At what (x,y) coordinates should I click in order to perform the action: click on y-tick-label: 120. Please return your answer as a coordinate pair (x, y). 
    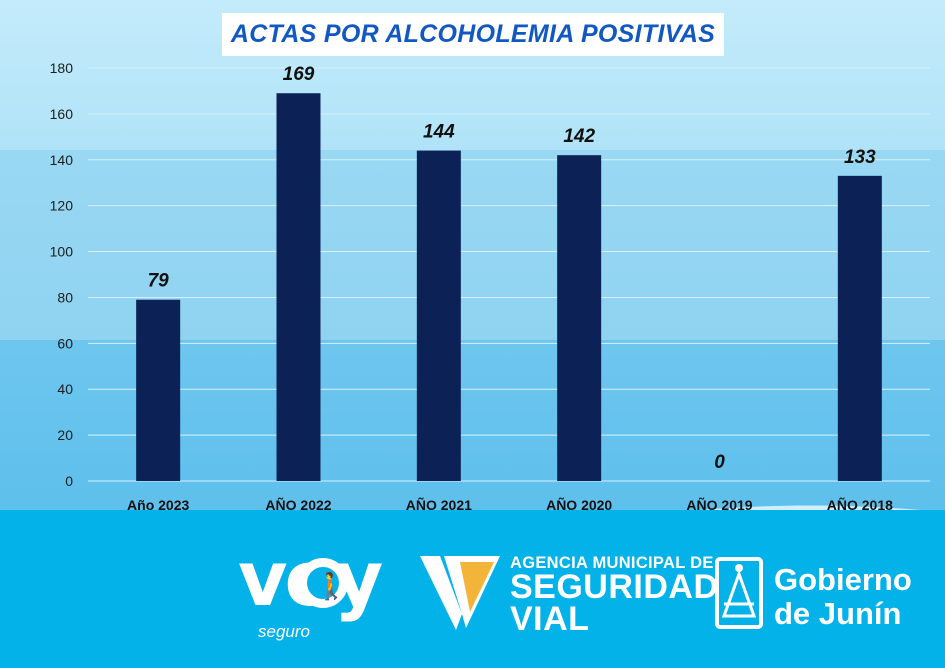
    Looking at the image, I should click on (62, 206).